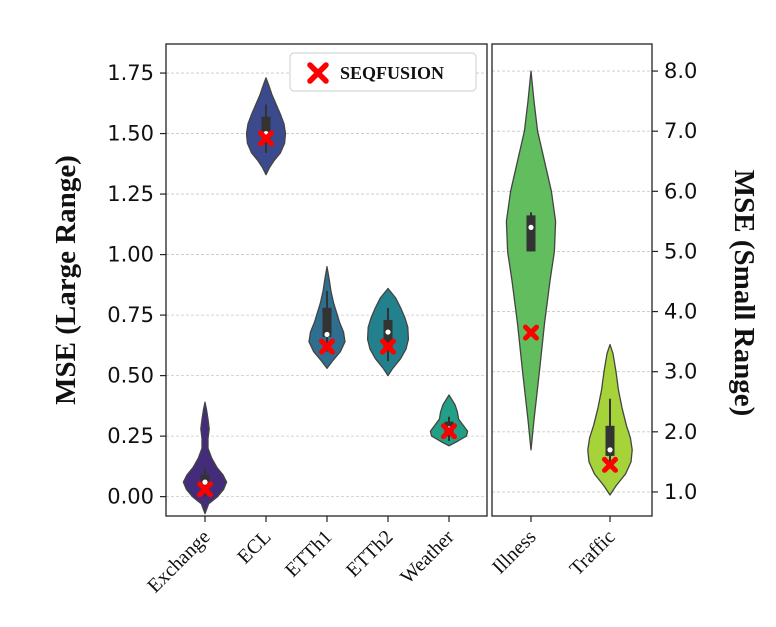 The height and width of the screenshot is (627, 776). Describe the element at coordinates (680, 492) in the screenshot. I see `right-y-tick-label: 1.0` at that location.